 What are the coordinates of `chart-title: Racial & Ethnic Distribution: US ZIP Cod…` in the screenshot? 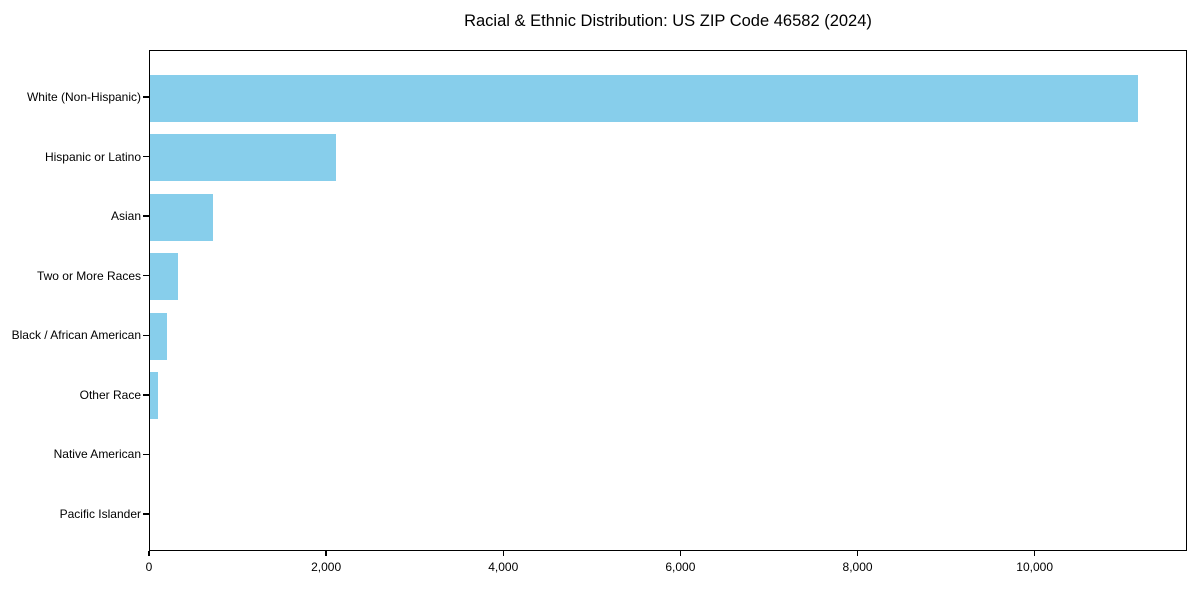 It's located at (668, 21).